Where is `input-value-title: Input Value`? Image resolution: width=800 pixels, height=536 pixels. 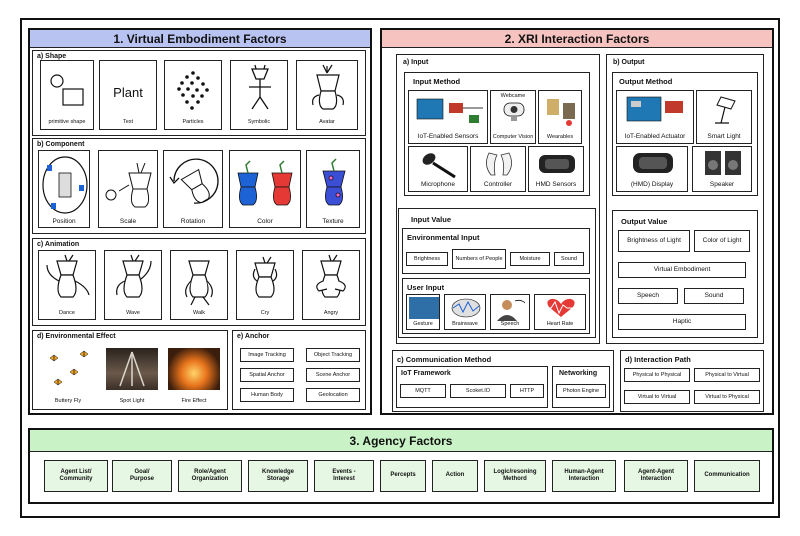 input-value-title: Input Value is located at coordinates (431, 219).